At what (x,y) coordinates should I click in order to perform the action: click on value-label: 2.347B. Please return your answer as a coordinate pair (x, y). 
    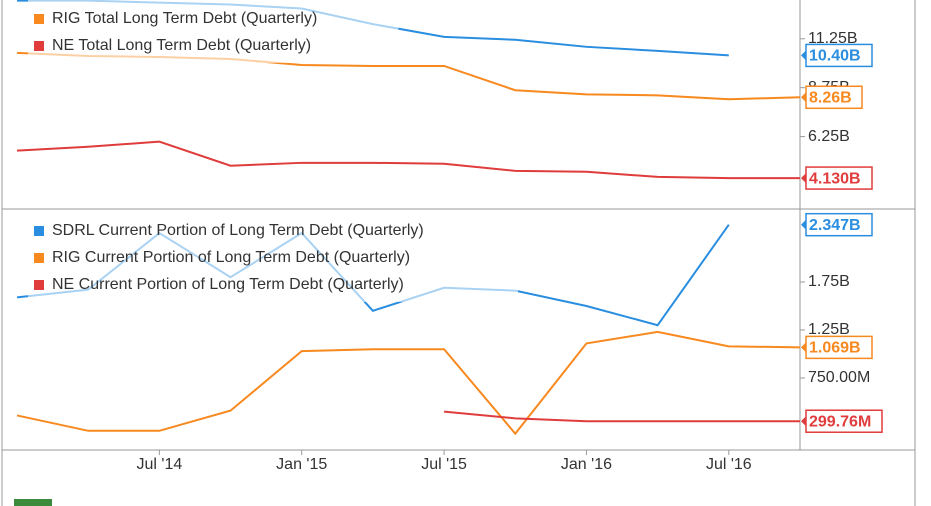
    Looking at the image, I should click on (835, 225).